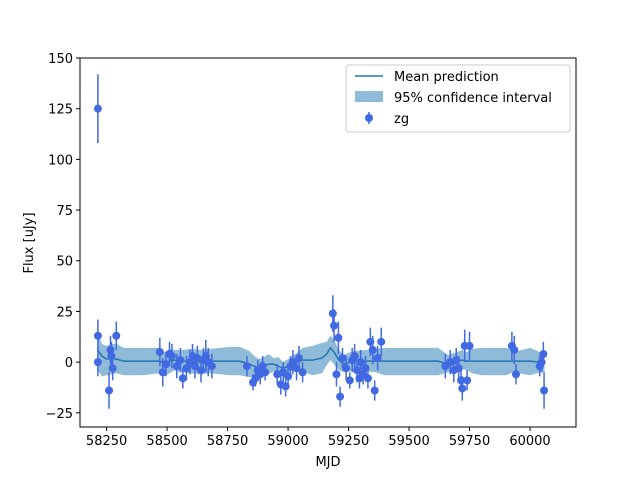  Describe the element at coordinates (59, 414) in the screenshot. I see `y-tick-label: −25` at that location.